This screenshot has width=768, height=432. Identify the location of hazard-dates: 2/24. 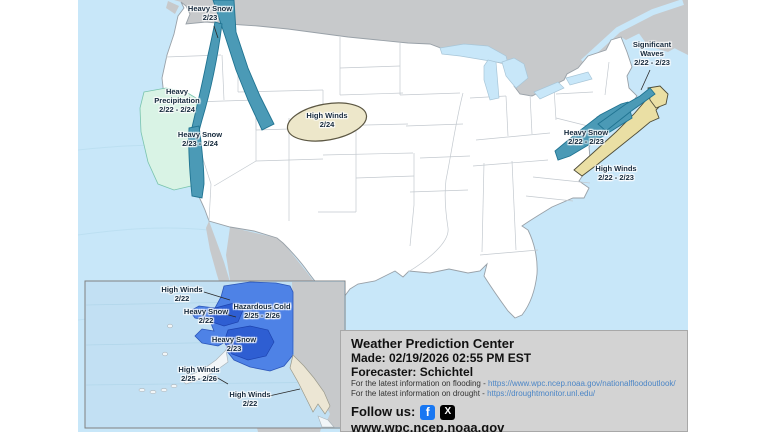
(327, 124).